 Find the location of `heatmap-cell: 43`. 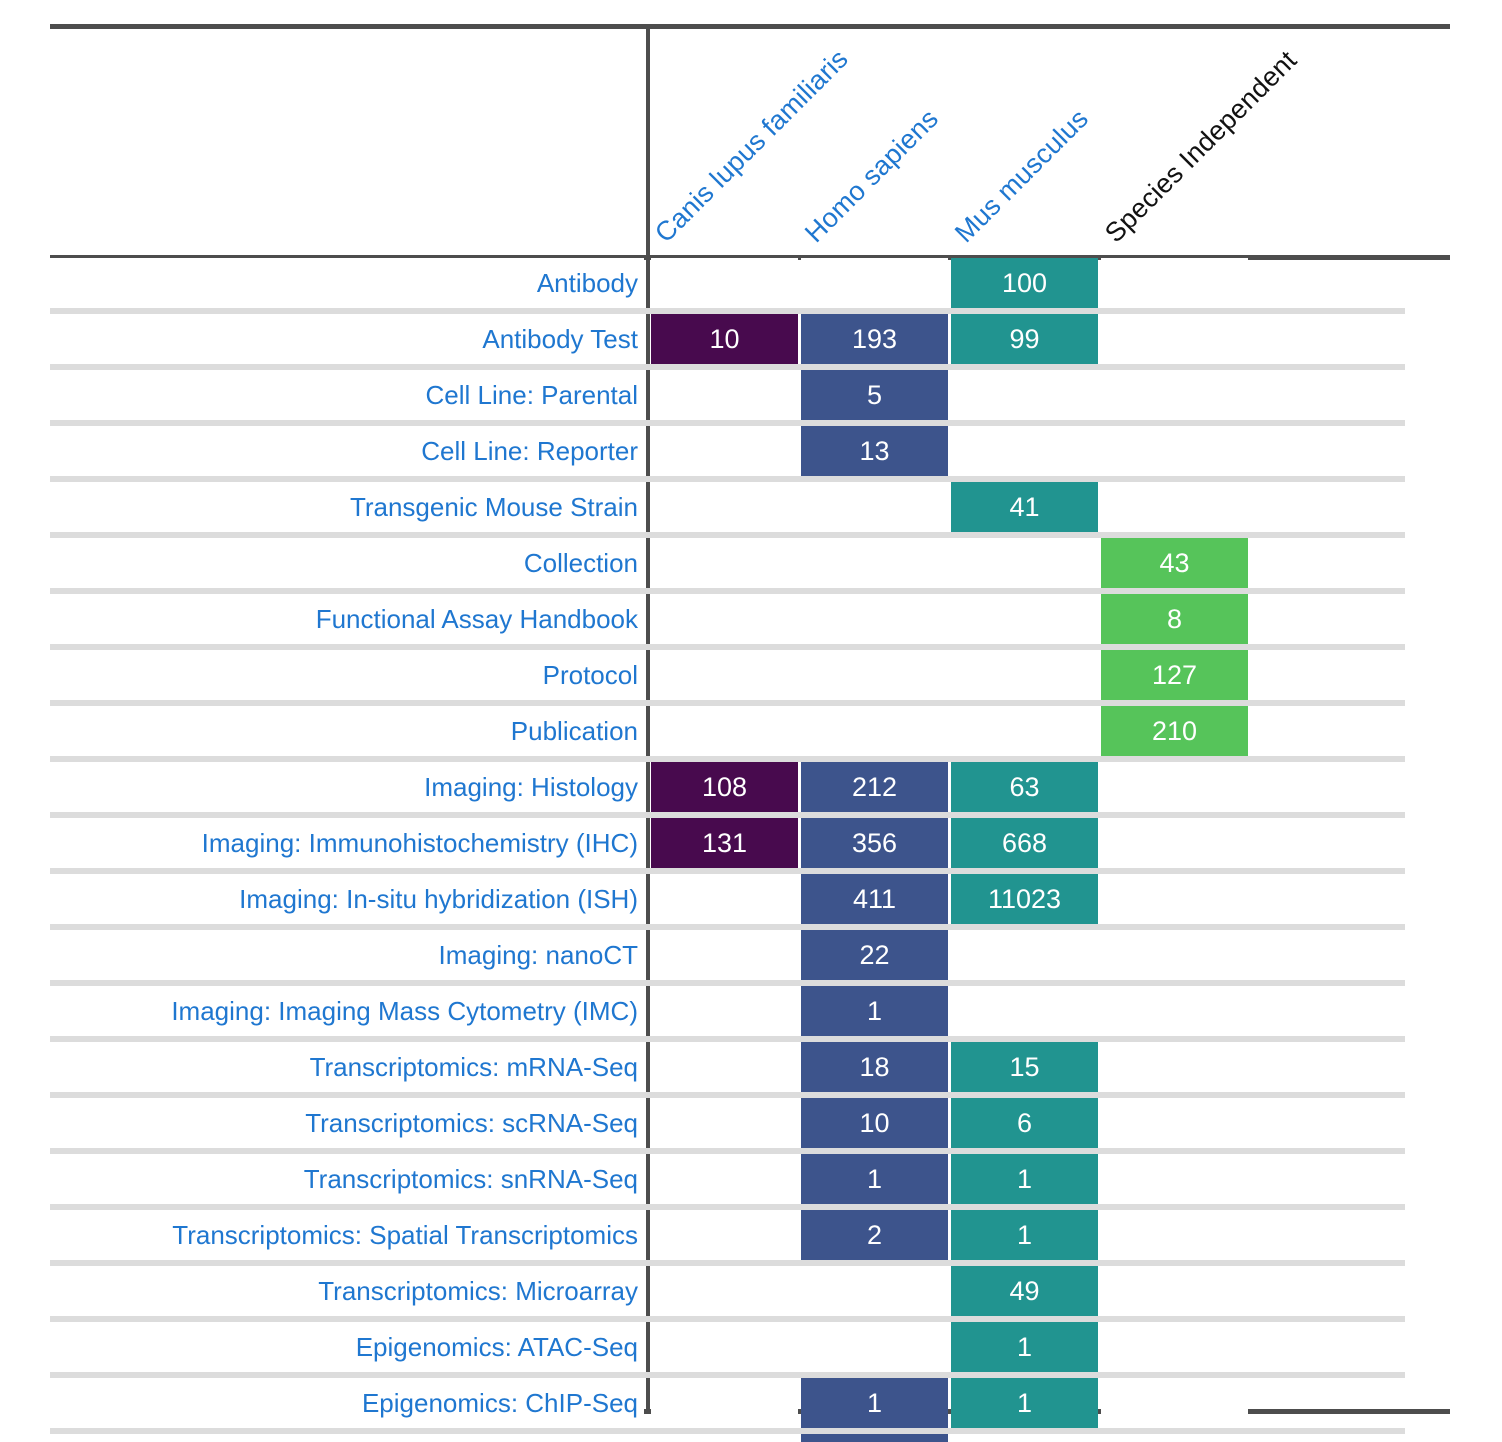

heatmap-cell: 43 is located at coordinates (1174, 563).